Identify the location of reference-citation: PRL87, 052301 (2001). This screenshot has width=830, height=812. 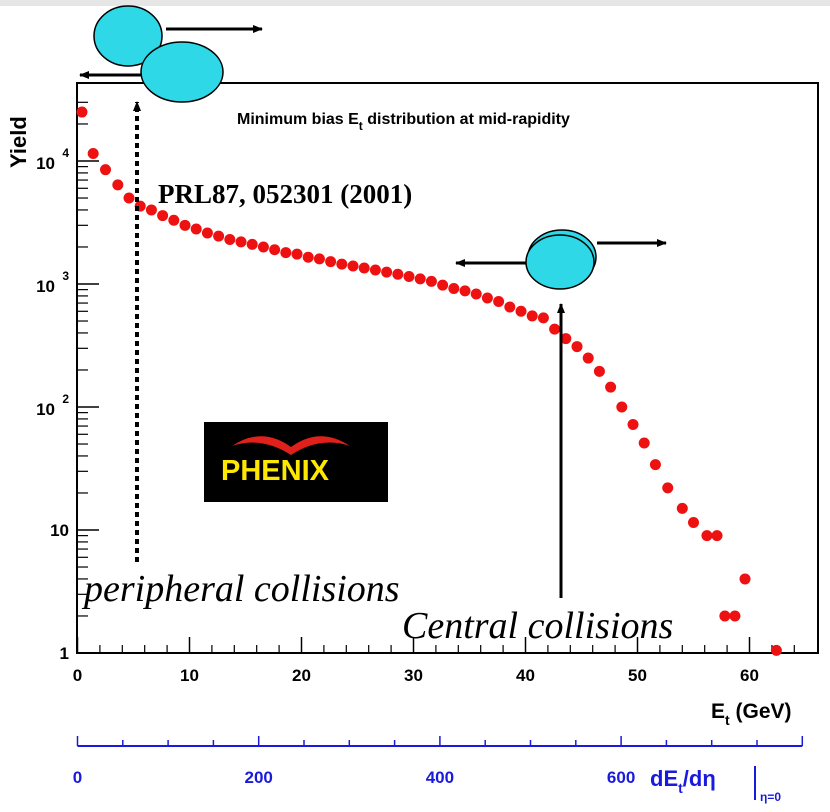
(285, 194).